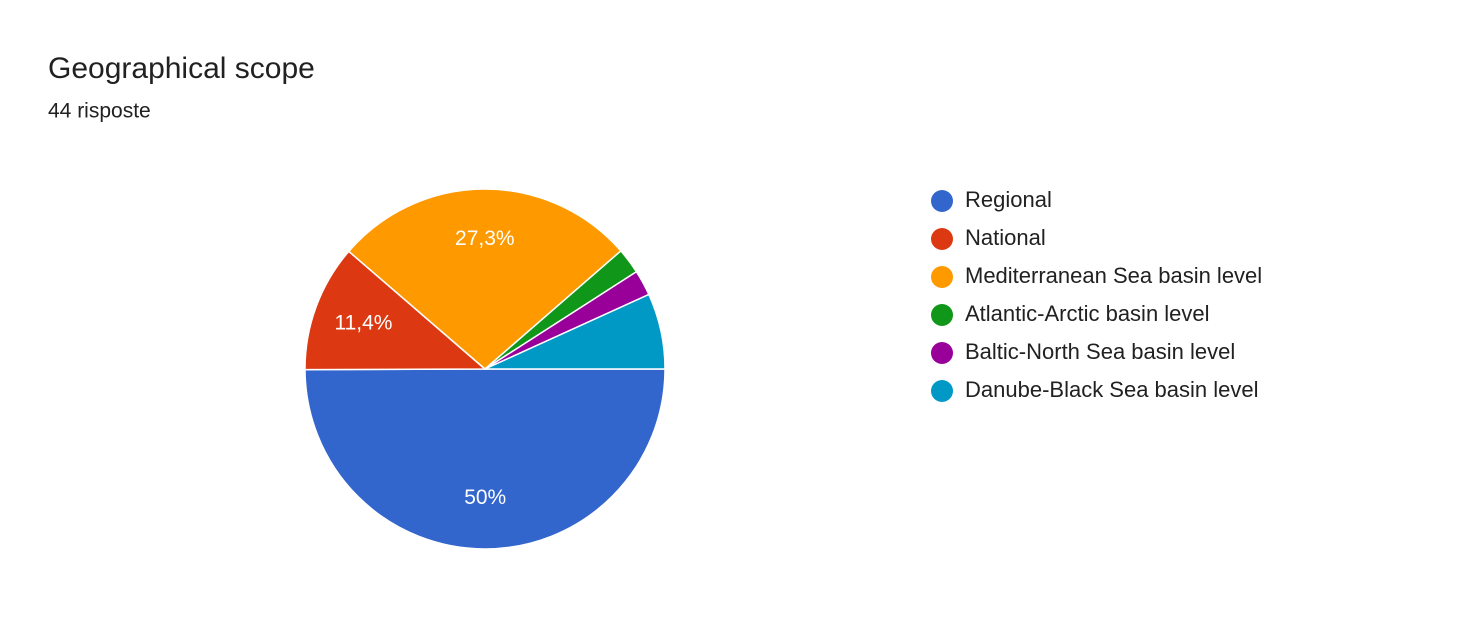  I want to click on slice-label: 50%, so click(485, 497).